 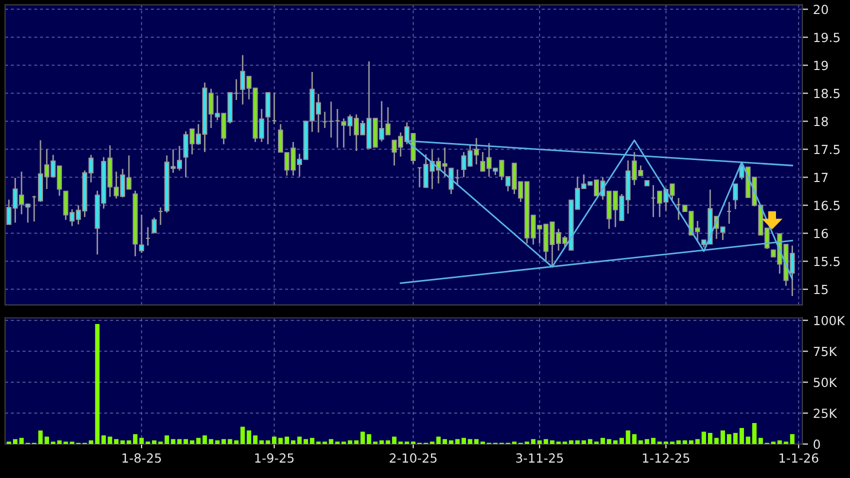 What do you see at coordinates (827, 205) in the screenshot?
I see `y-tick-label: 16.5` at bounding box center [827, 205].